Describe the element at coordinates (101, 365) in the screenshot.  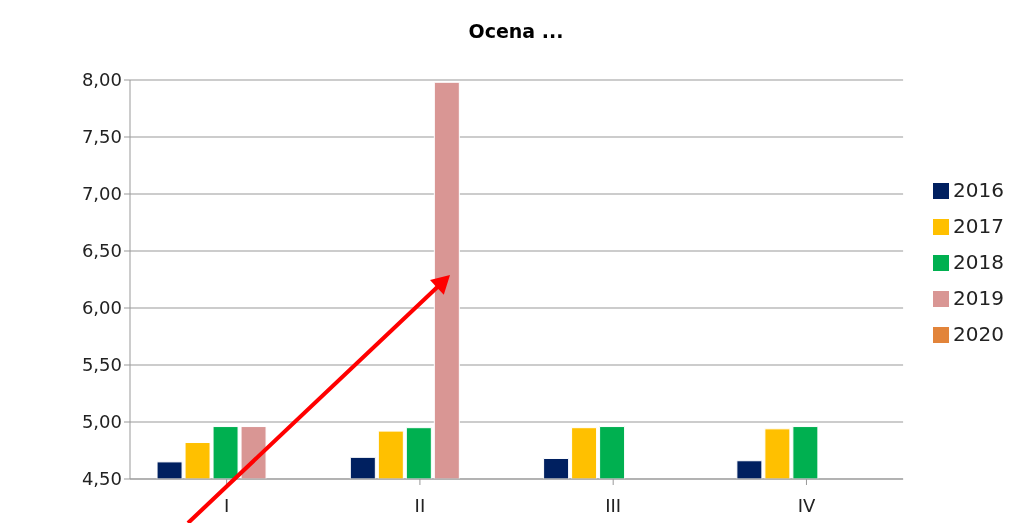
I see `y-tick-label: 5,50` at that location.